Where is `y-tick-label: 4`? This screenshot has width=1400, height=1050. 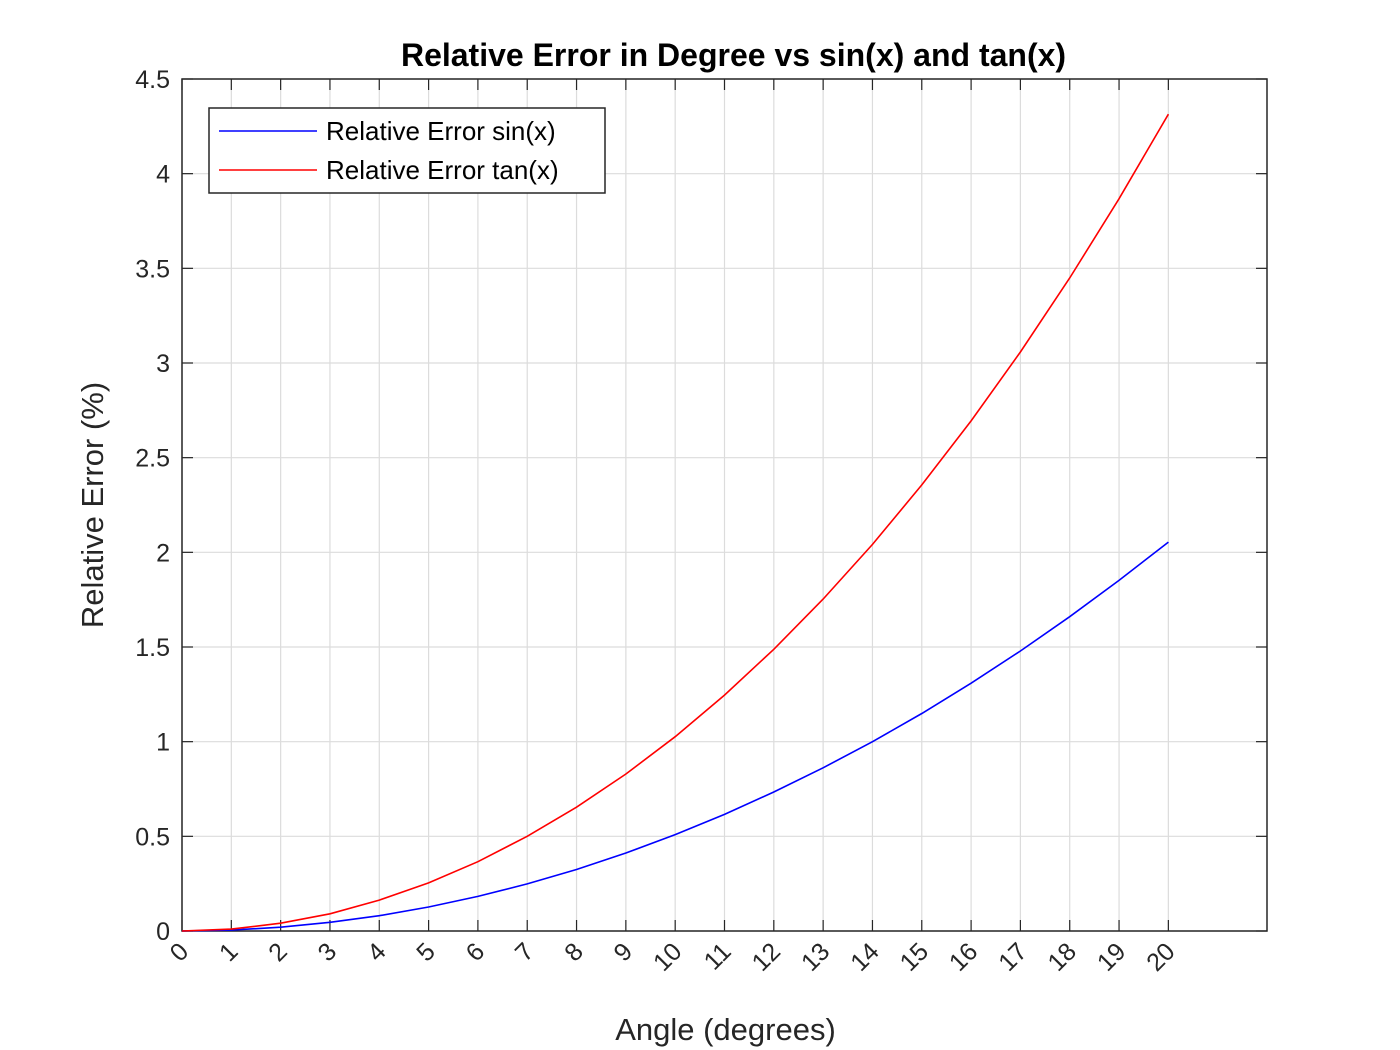 y-tick-label: 4 is located at coordinates (163, 175).